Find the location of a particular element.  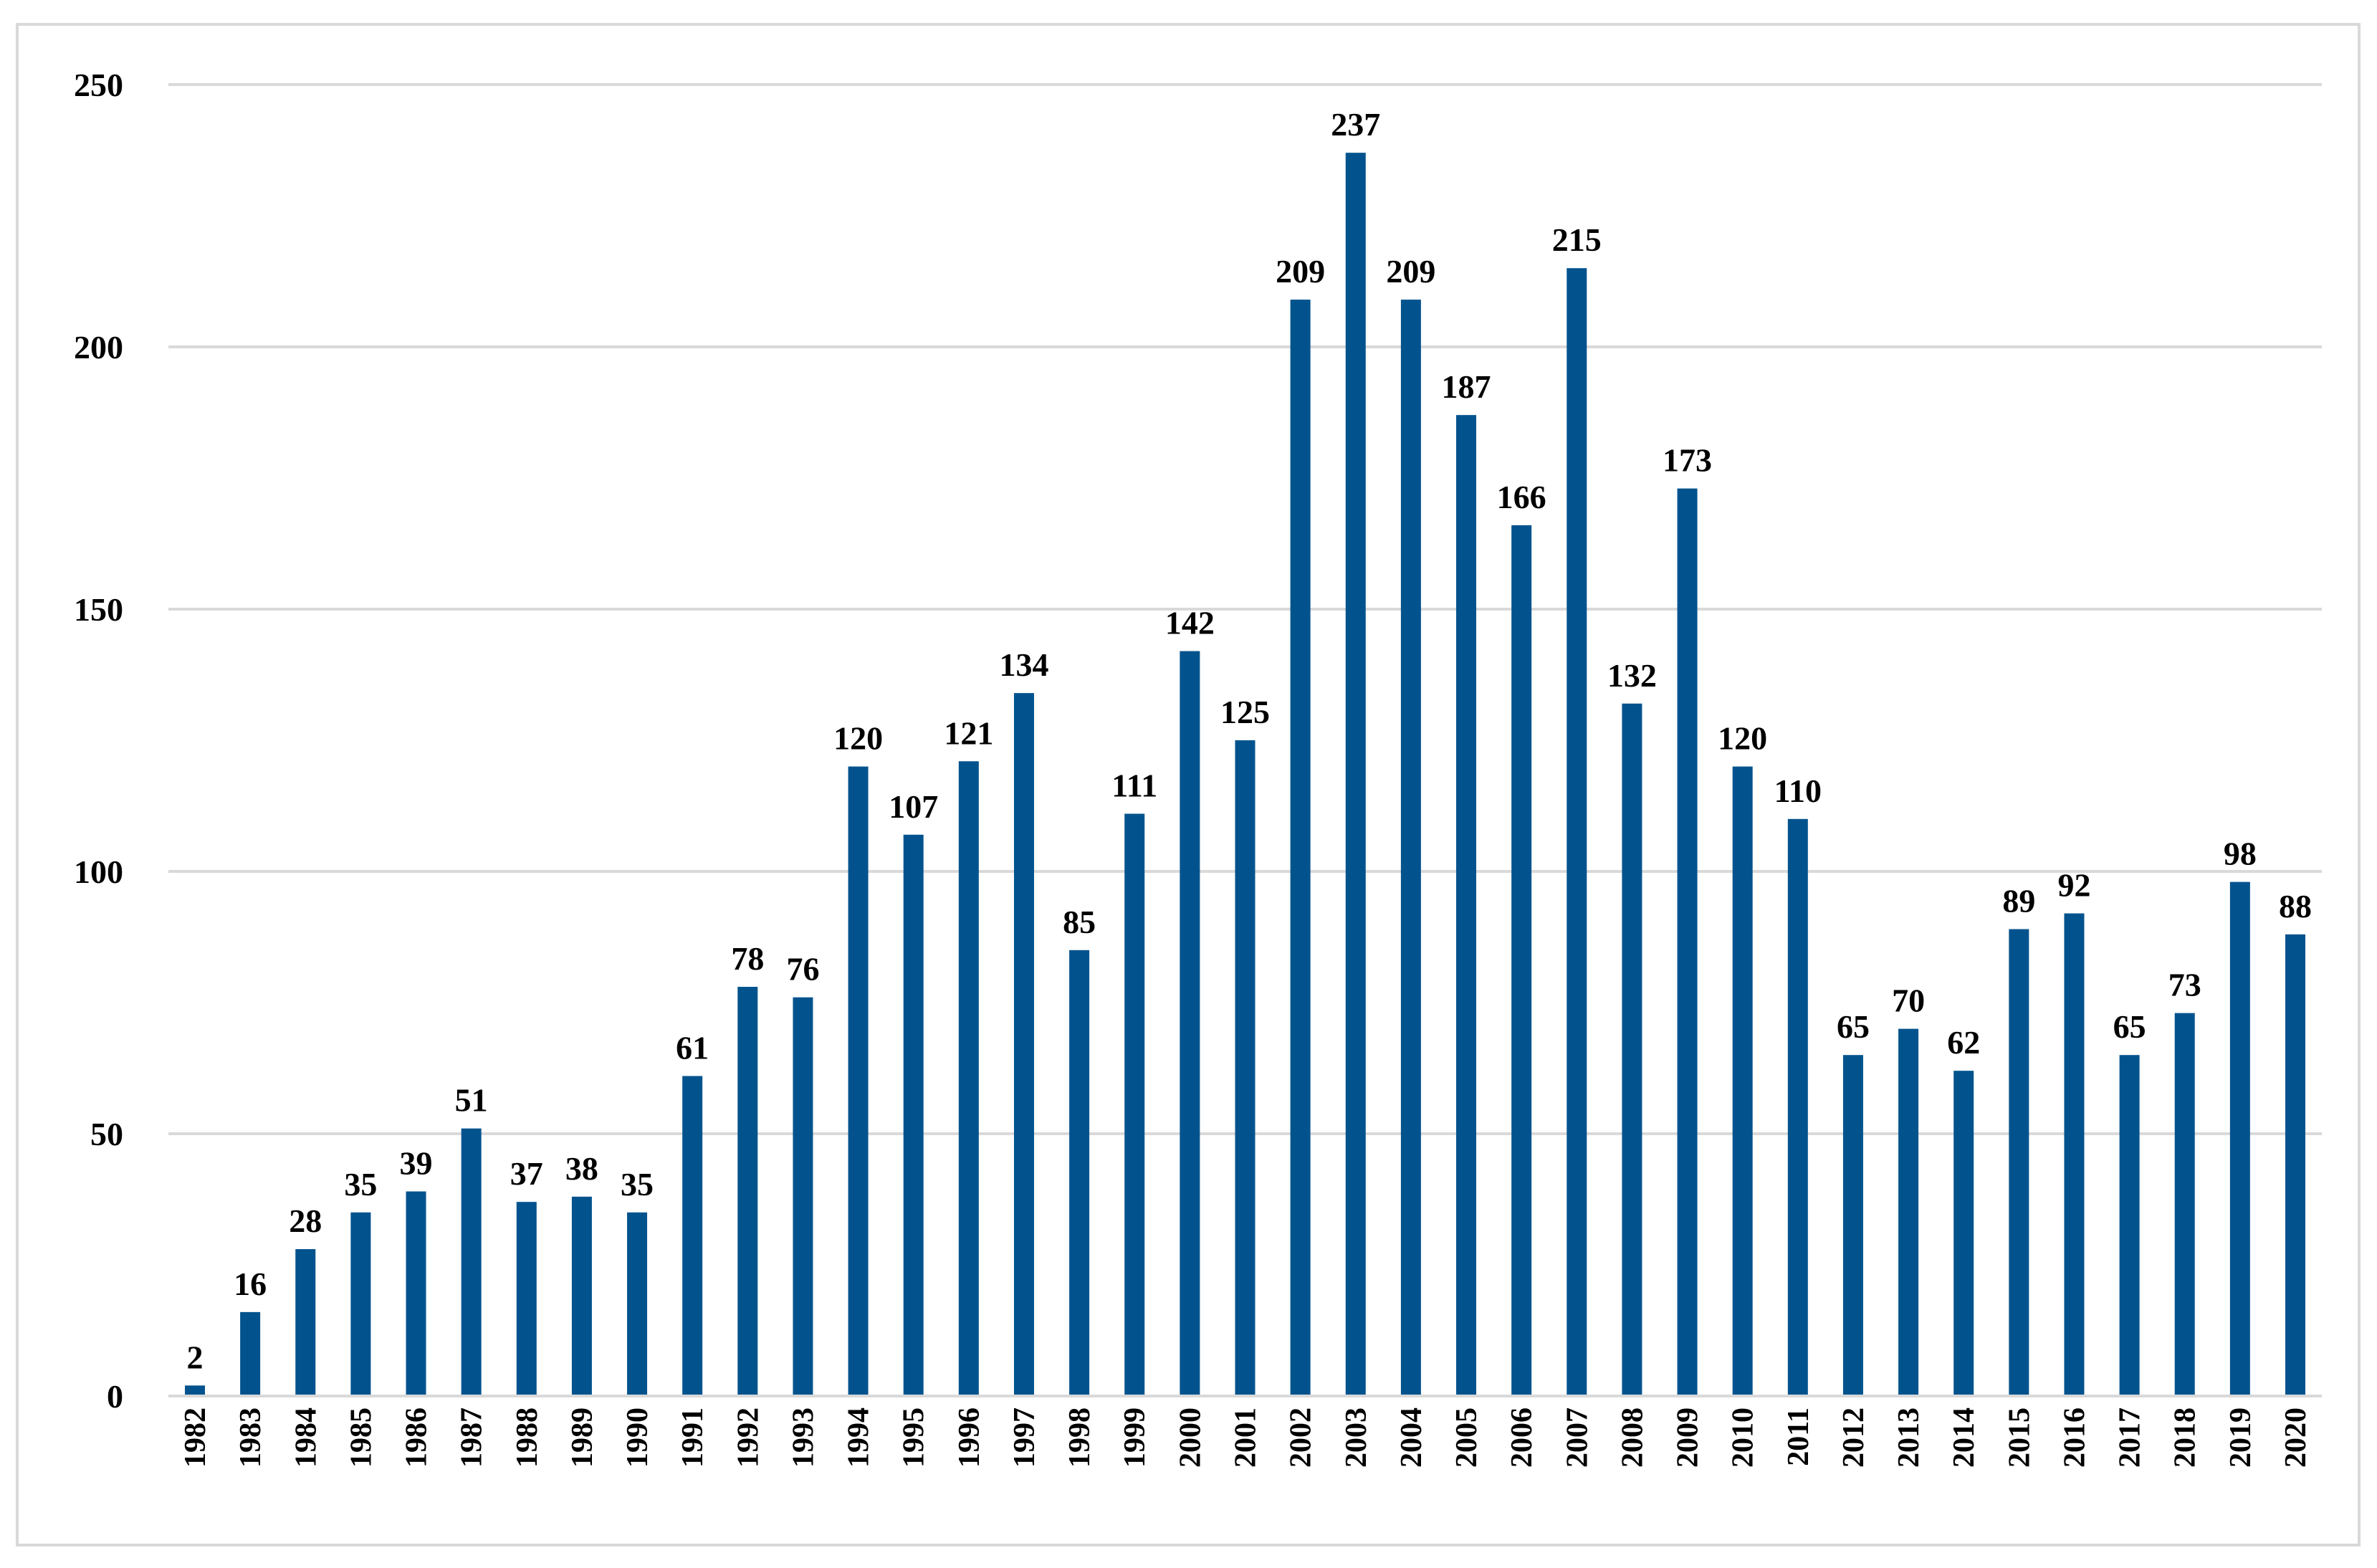

x-tick-label-2001: 2001 is located at coordinates (1246, 1437).